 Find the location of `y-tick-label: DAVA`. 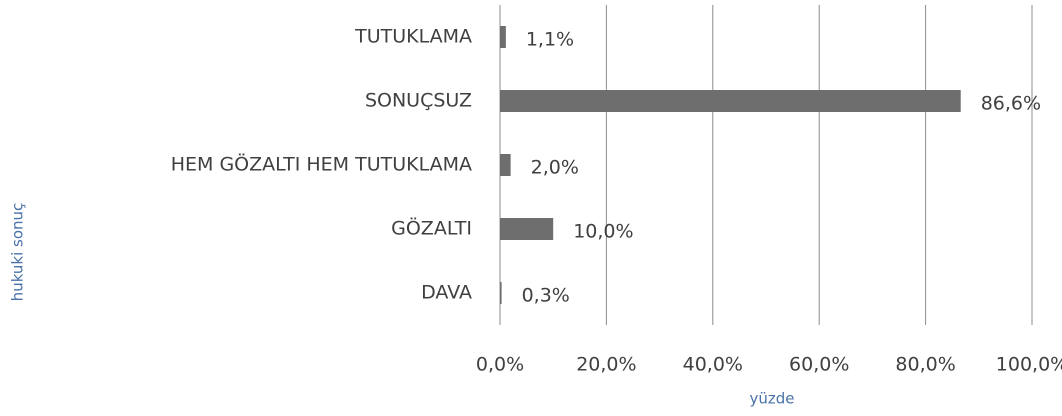

y-tick-label: DAVA is located at coordinates (446, 293).